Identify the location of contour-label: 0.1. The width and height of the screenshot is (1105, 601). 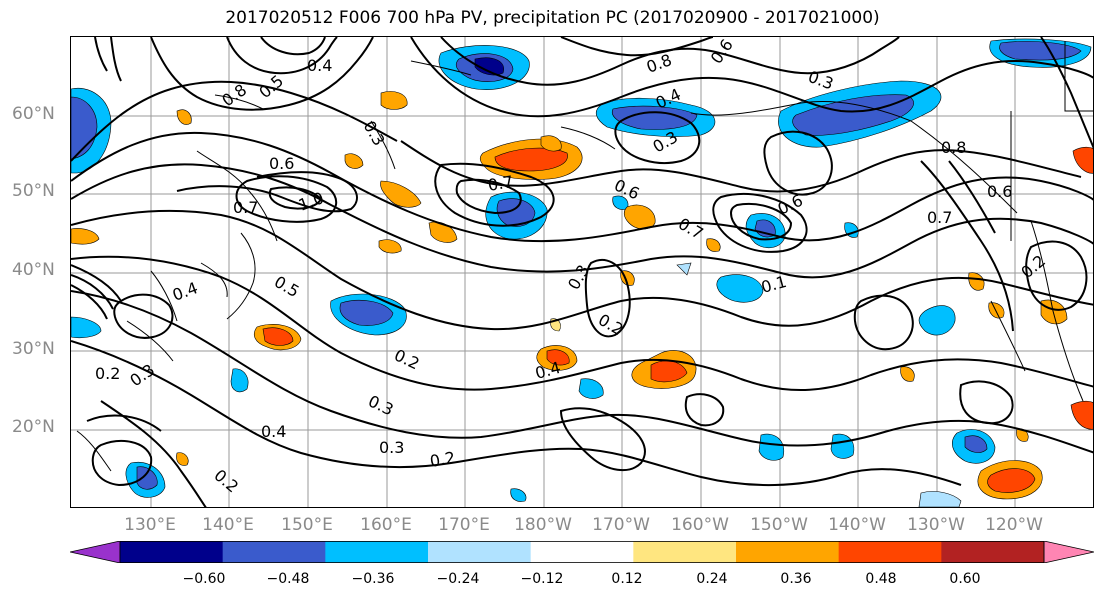
(774, 284).